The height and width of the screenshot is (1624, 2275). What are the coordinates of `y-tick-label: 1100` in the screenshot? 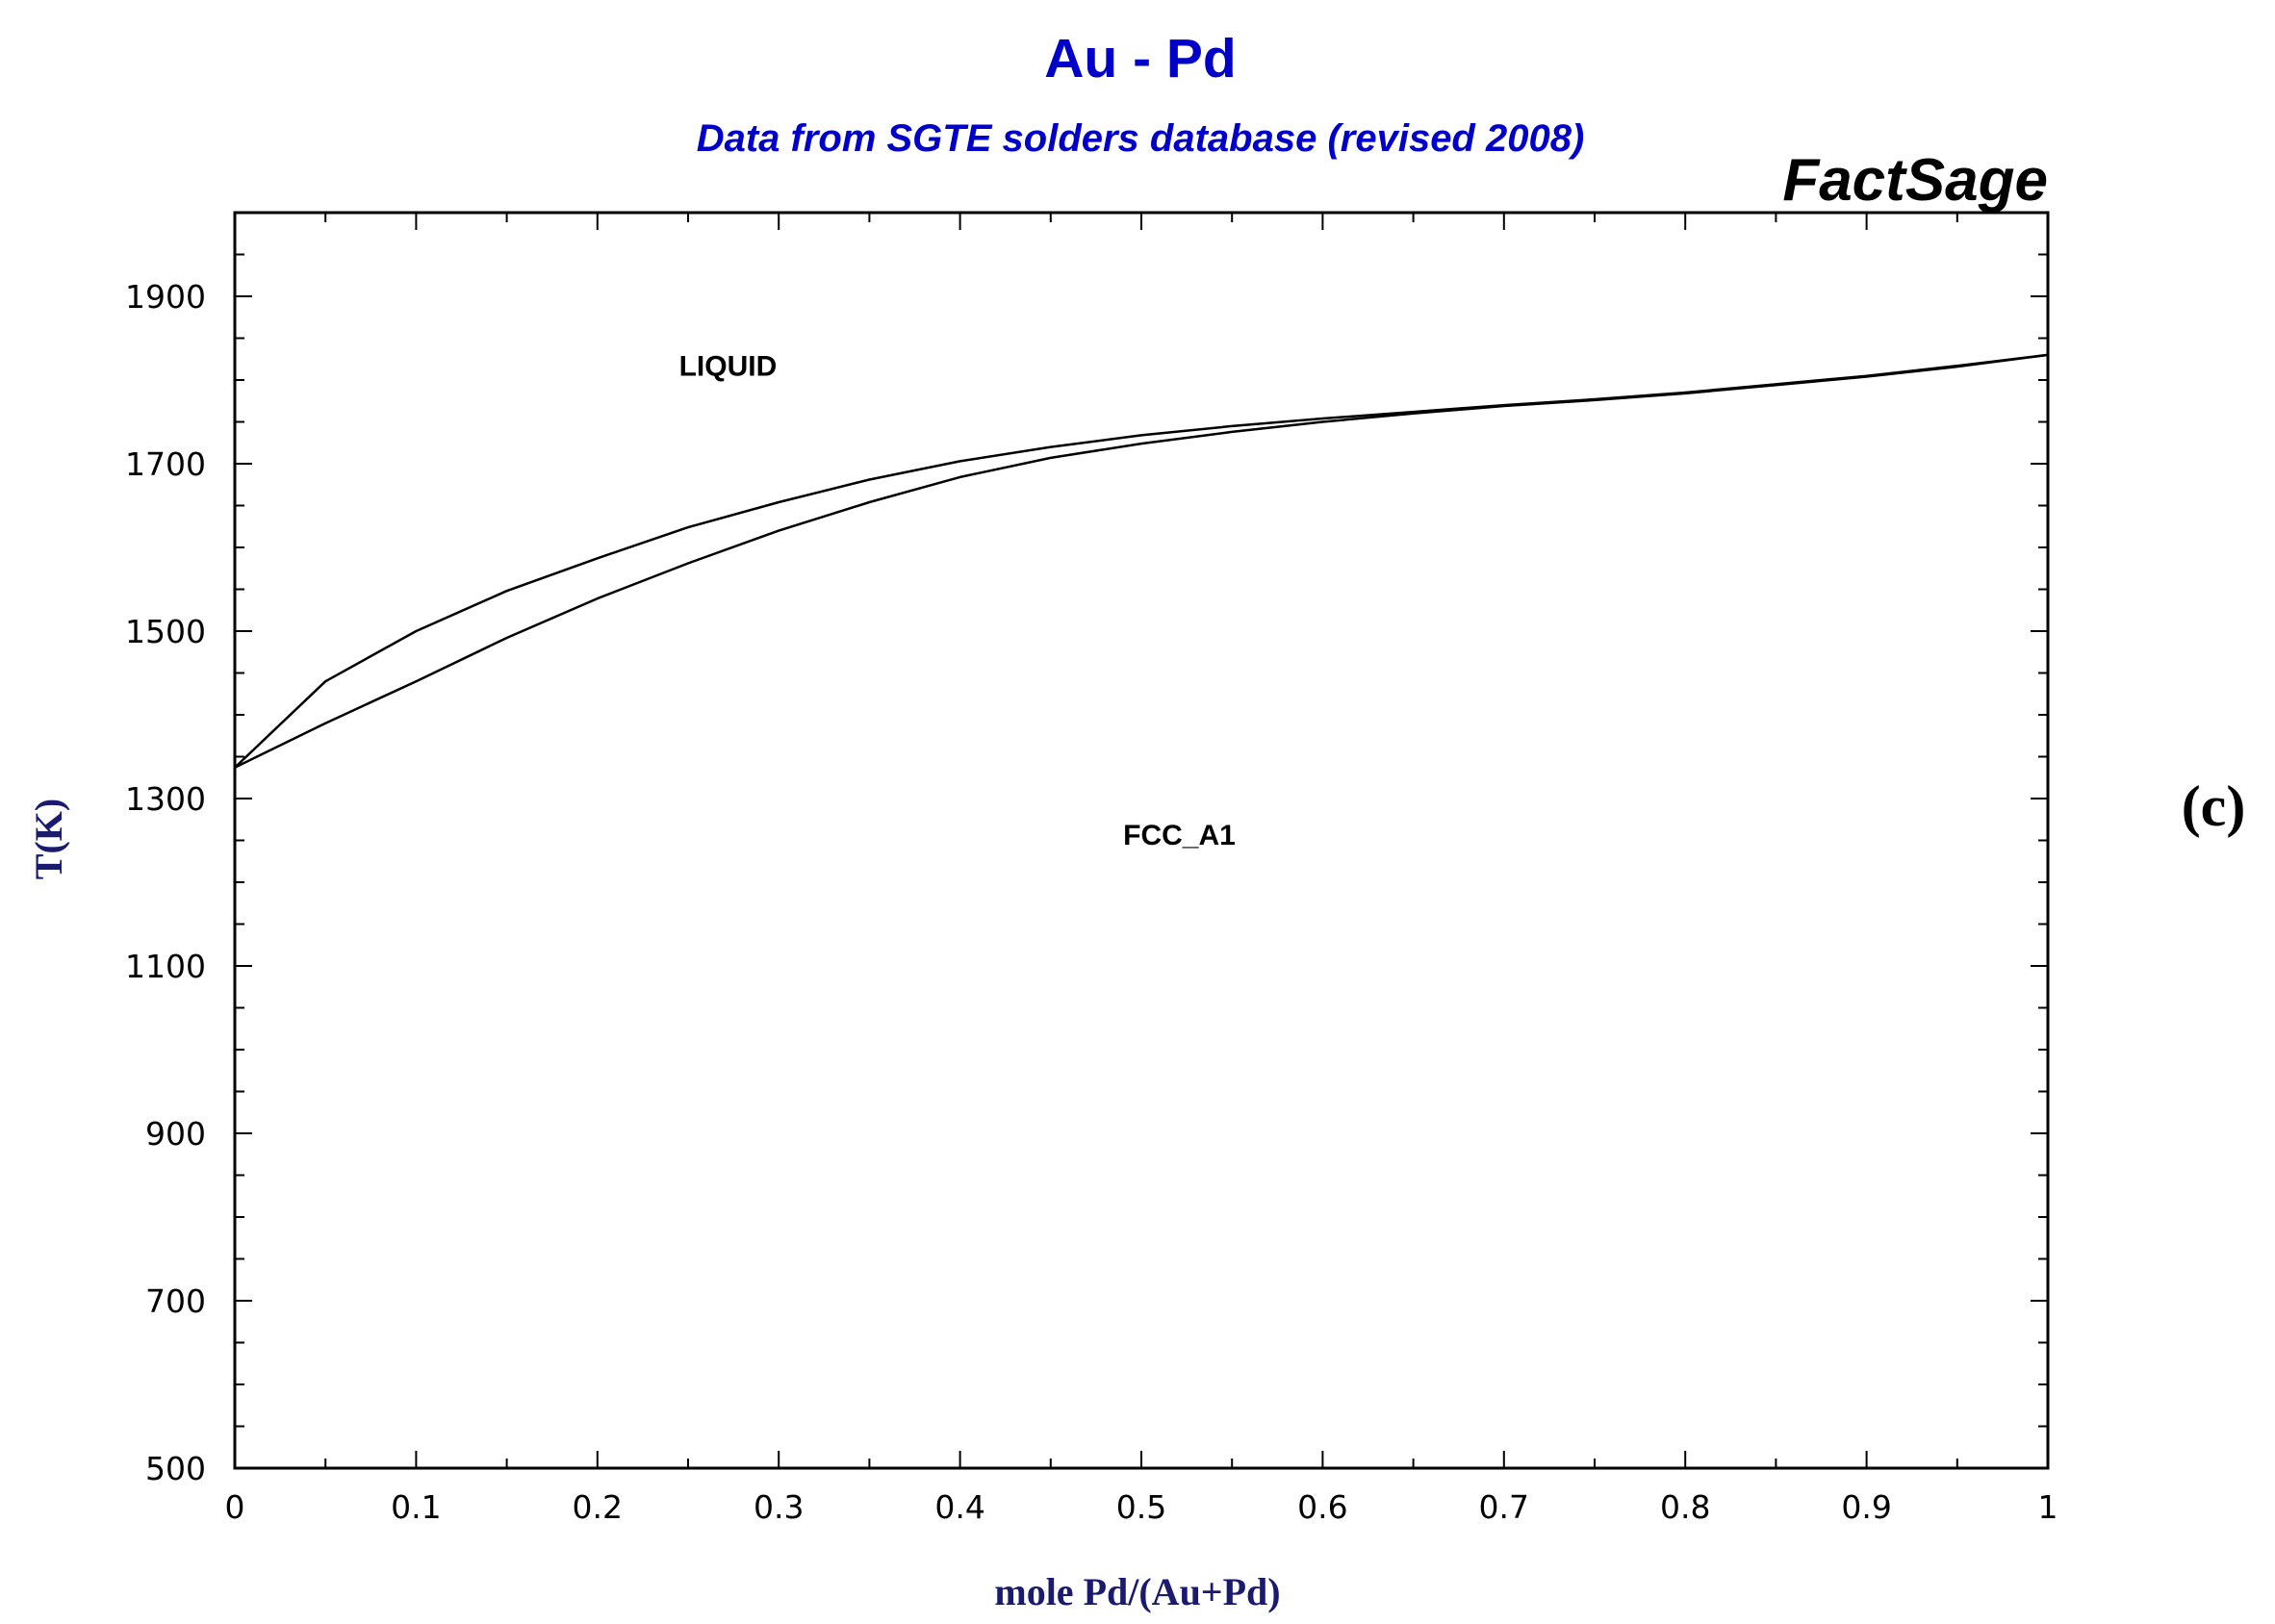 It's located at (165, 966).